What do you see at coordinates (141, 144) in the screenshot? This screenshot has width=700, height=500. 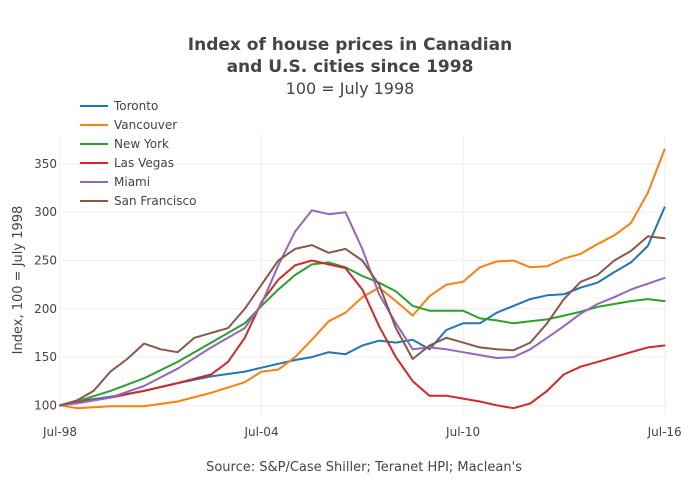 I see `legend-label-new-york: New York` at bounding box center [141, 144].